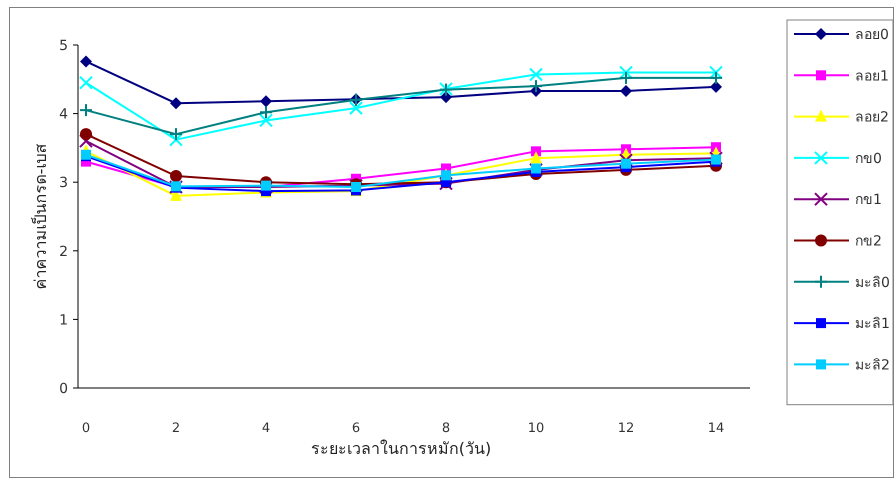 The width and height of the screenshot is (896, 481). I want to click on legend-label: มะลิ0, so click(872, 282).